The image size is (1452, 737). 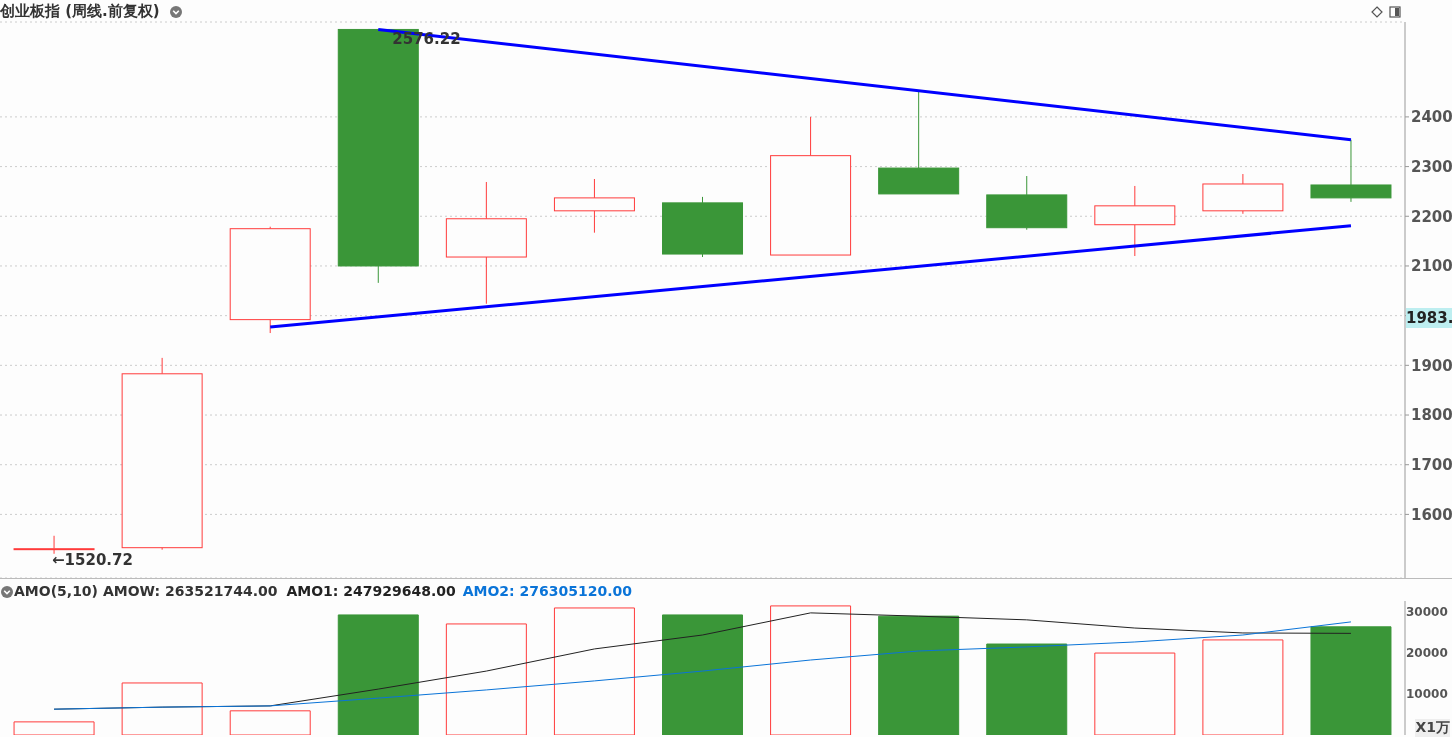 What do you see at coordinates (1427, 653) in the screenshot?
I see `y-tick-label: 20000` at bounding box center [1427, 653].